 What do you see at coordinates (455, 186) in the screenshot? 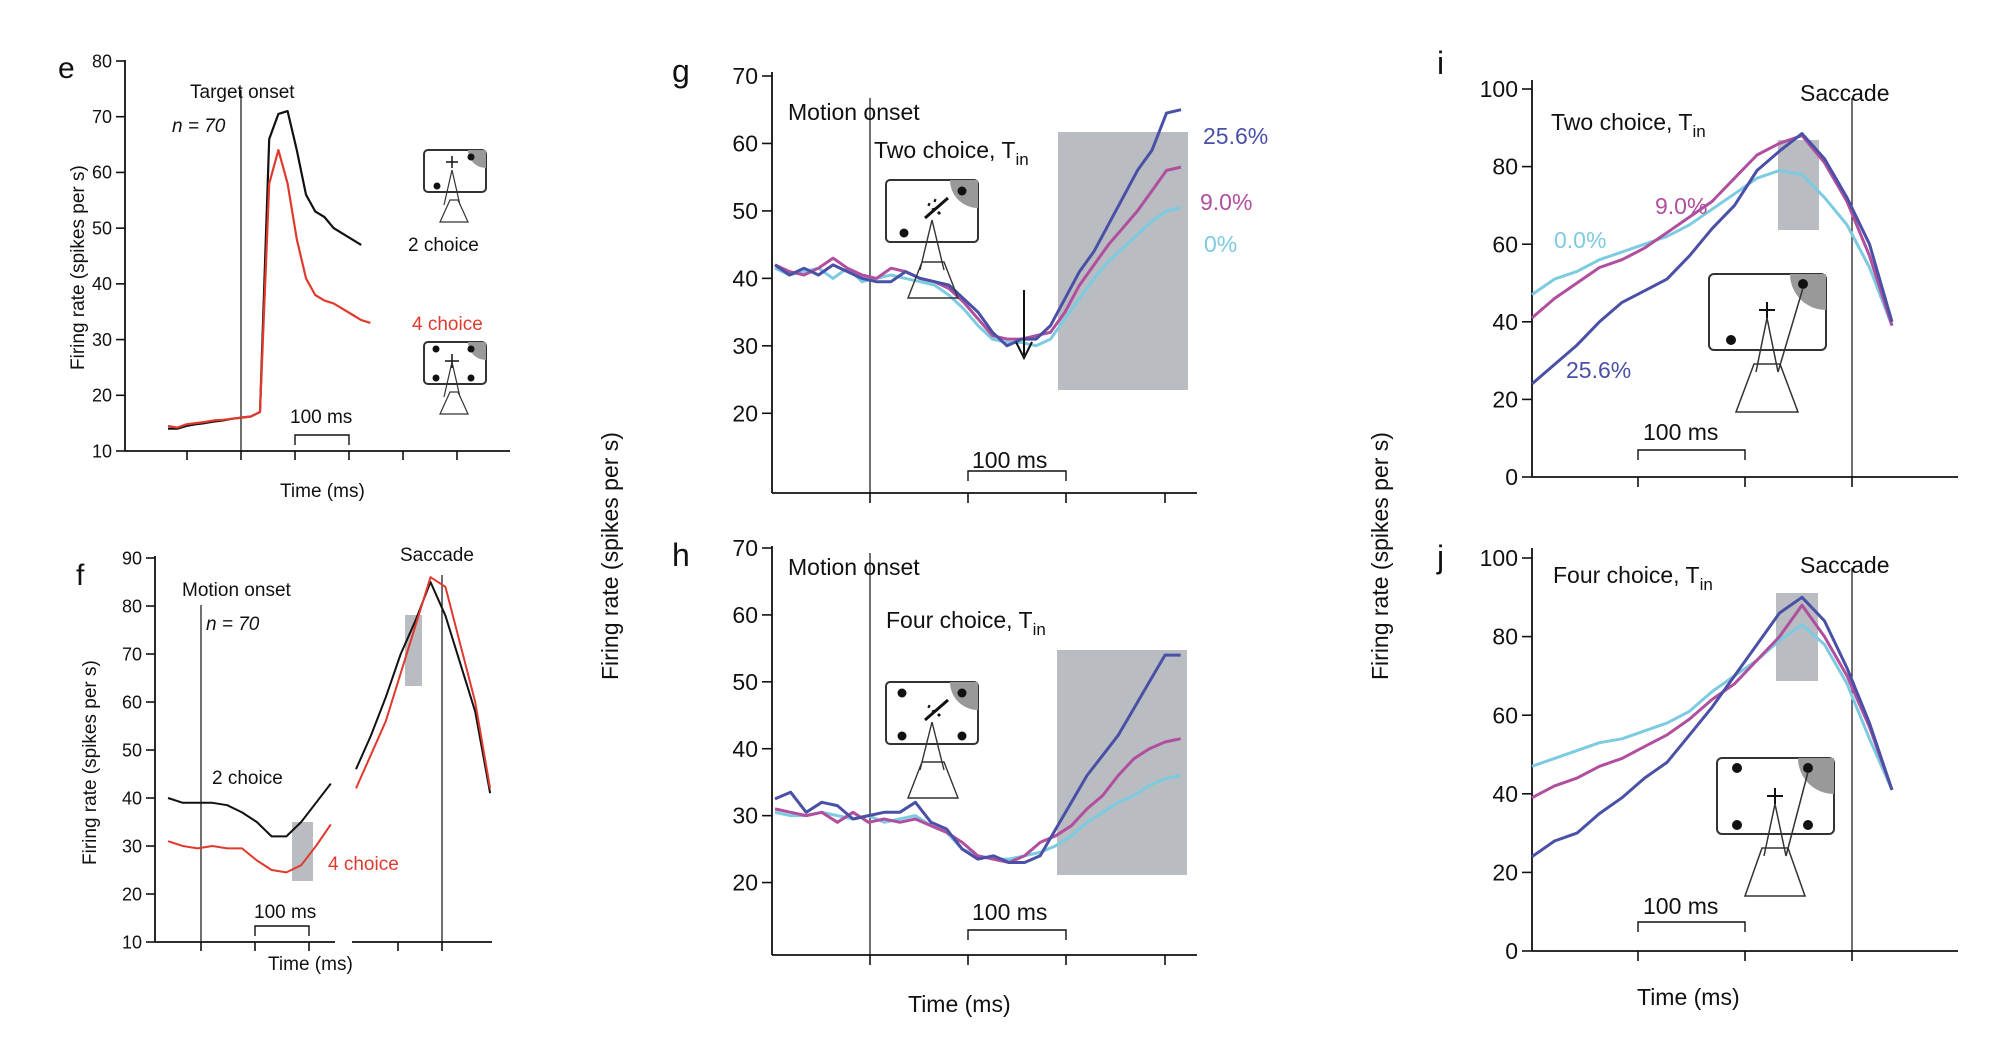
I see `schematic-2-choice-icon` at bounding box center [455, 186].